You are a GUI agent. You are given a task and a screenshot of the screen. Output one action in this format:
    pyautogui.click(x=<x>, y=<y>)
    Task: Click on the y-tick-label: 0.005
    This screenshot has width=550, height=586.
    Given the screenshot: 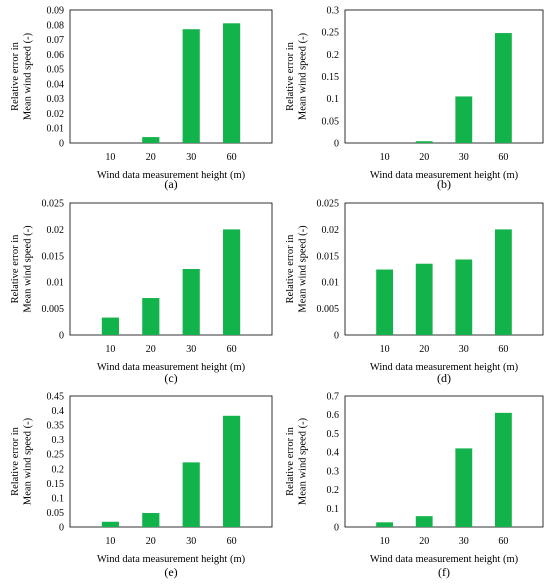 What is the action you would take?
    pyautogui.click(x=53, y=309)
    